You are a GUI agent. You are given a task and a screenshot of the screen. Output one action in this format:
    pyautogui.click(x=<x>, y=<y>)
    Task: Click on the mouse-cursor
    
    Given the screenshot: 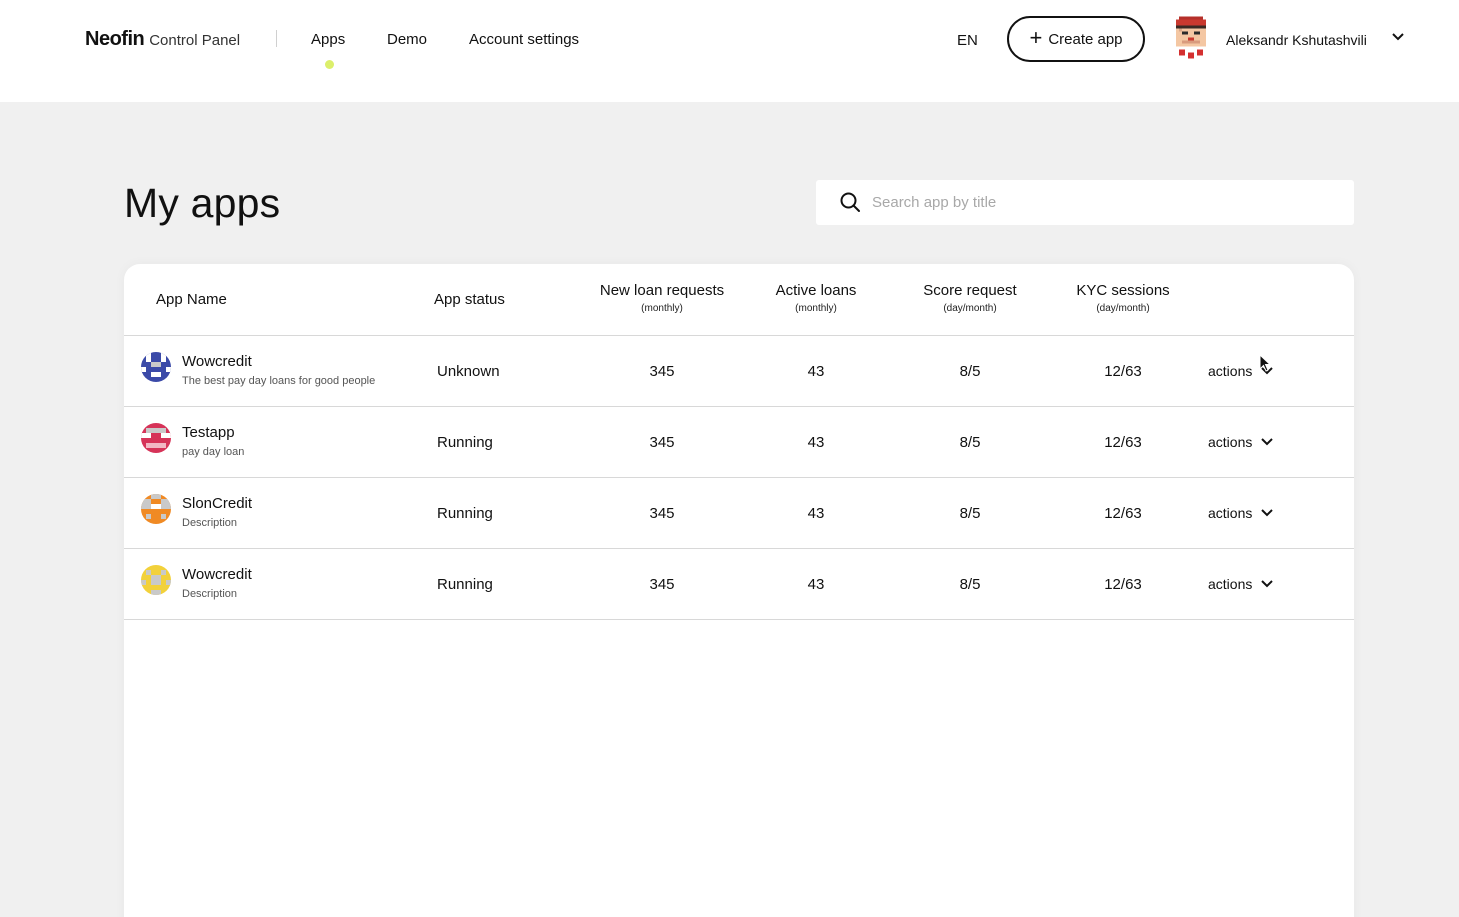 What is the action you would take?
    pyautogui.click(x=1265, y=363)
    